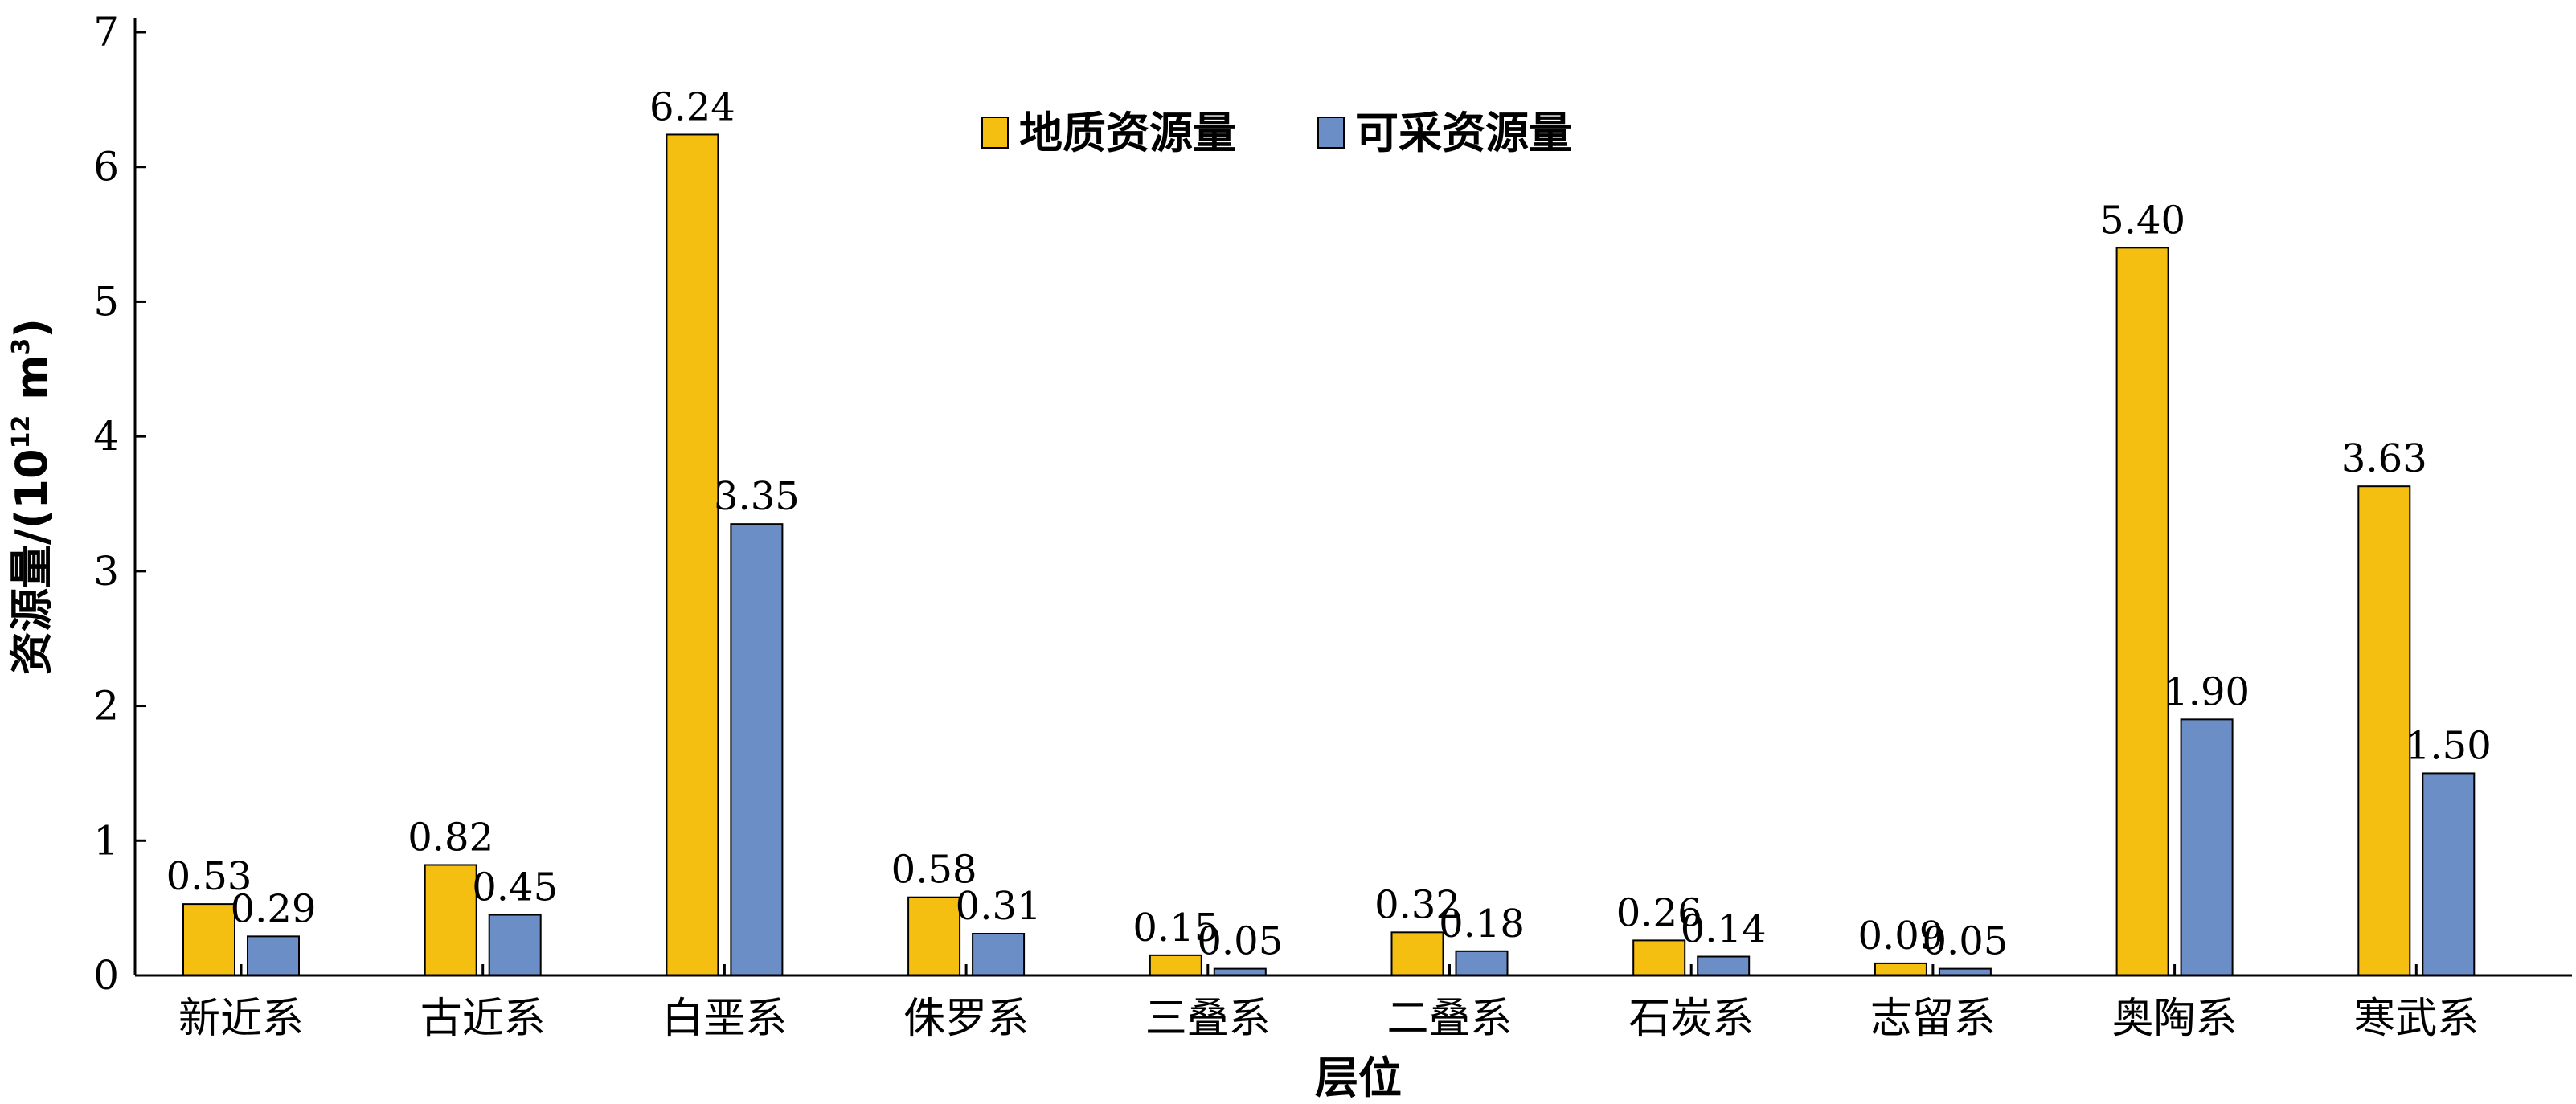 The height and width of the screenshot is (1104, 2576). What do you see at coordinates (2449, 746) in the screenshot?
I see `data-label-recoverable: 1.50` at bounding box center [2449, 746].